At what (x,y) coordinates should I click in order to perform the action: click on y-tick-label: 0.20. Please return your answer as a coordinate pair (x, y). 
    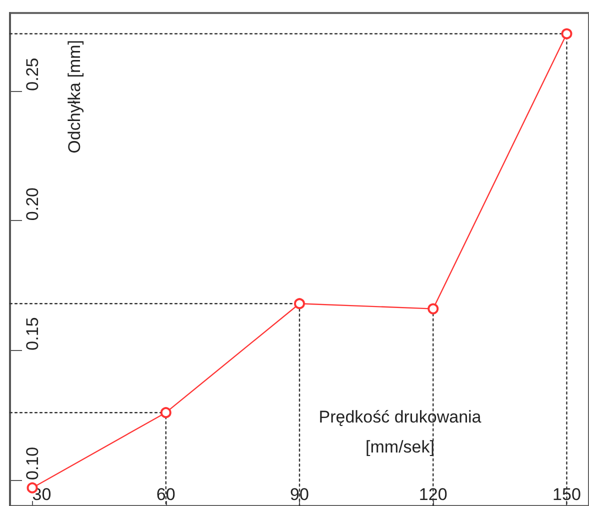
    Looking at the image, I should click on (32, 204).